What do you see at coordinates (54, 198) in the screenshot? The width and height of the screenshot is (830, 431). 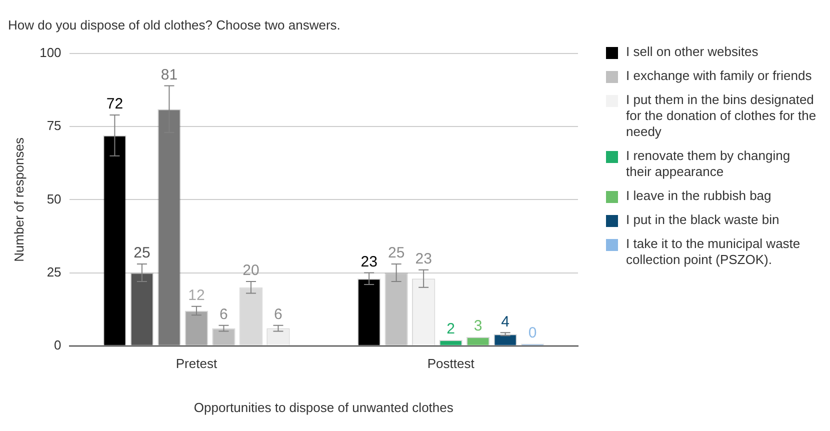 I see `y-tick-label: 50` at bounding box center [54, 198].